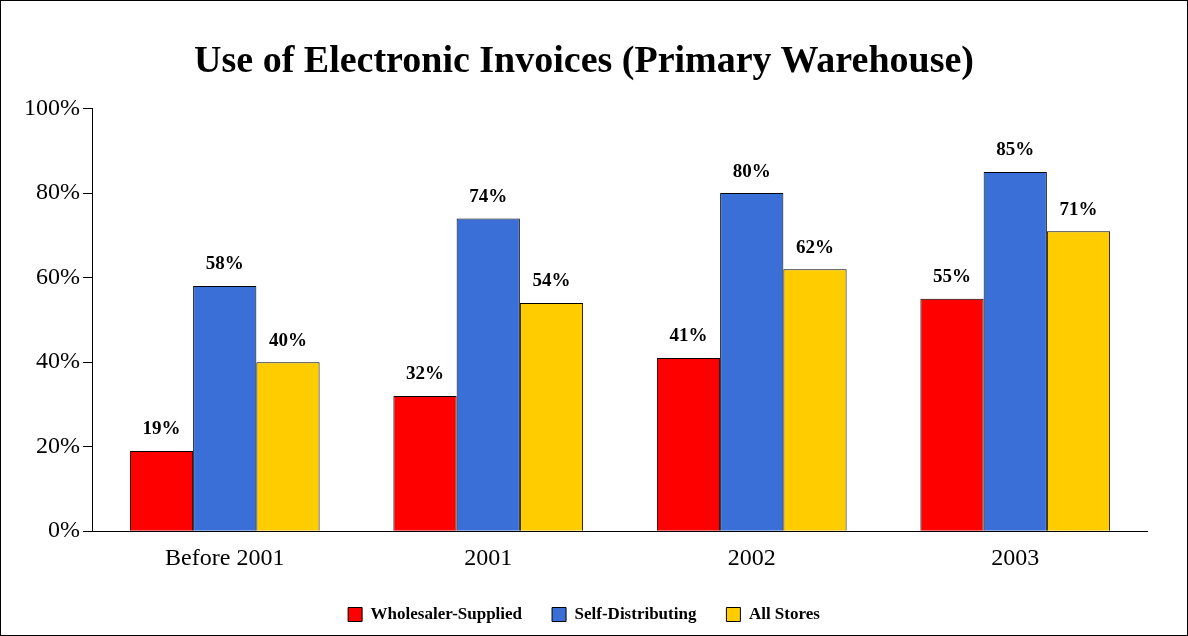  I want to click on data-label: 40%, so click(287, 339).